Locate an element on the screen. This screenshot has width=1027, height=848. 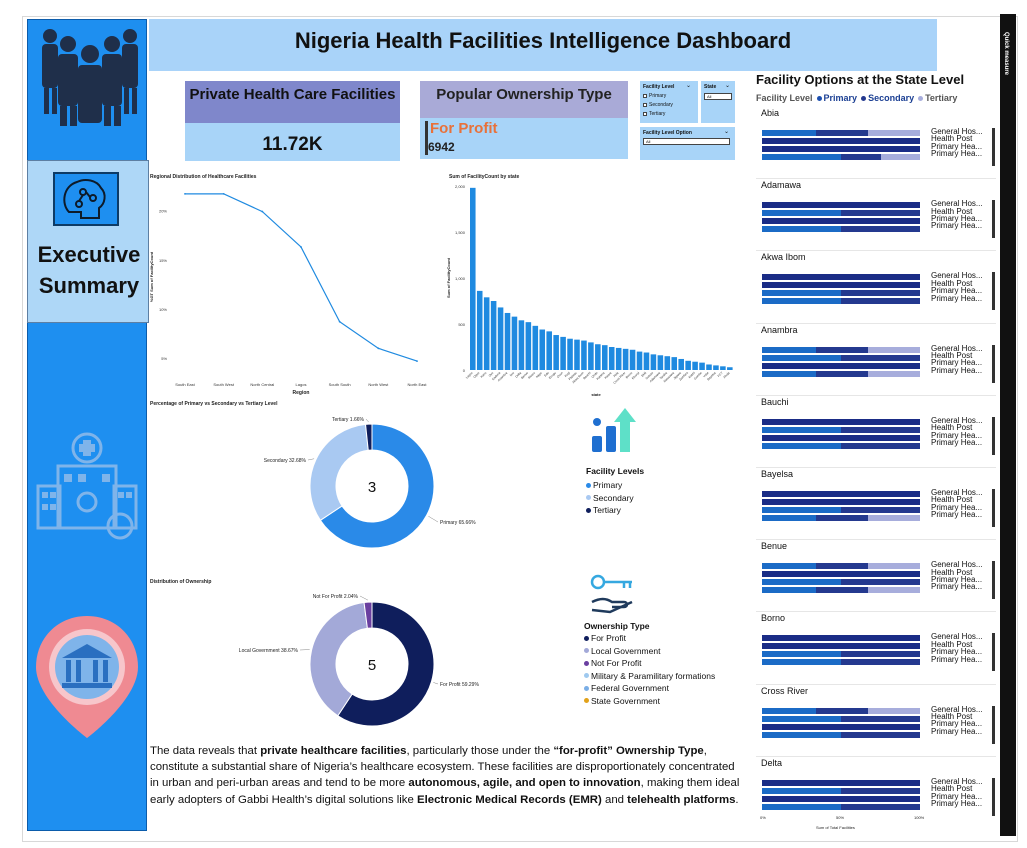
slicer-option-tertiary: Tertiary is located at coordinates (654, 114).